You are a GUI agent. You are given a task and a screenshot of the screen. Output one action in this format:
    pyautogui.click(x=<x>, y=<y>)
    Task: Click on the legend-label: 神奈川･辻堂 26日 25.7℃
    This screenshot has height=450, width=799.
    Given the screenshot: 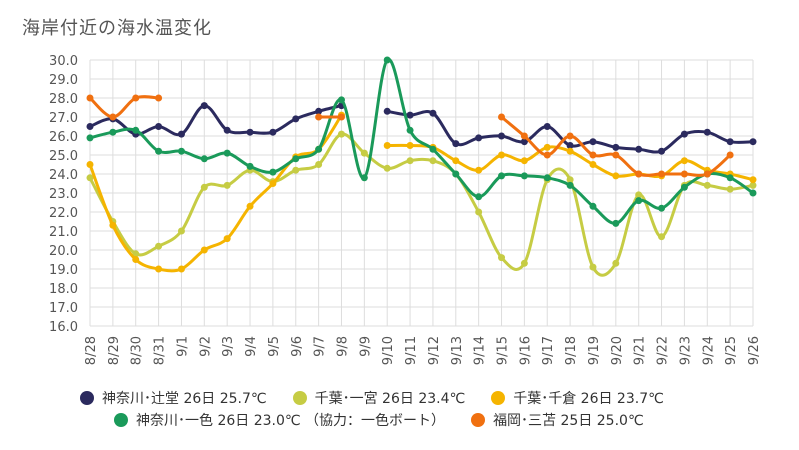 What is the action you would take?
    pyautogui.click(x=184, y=399)
    